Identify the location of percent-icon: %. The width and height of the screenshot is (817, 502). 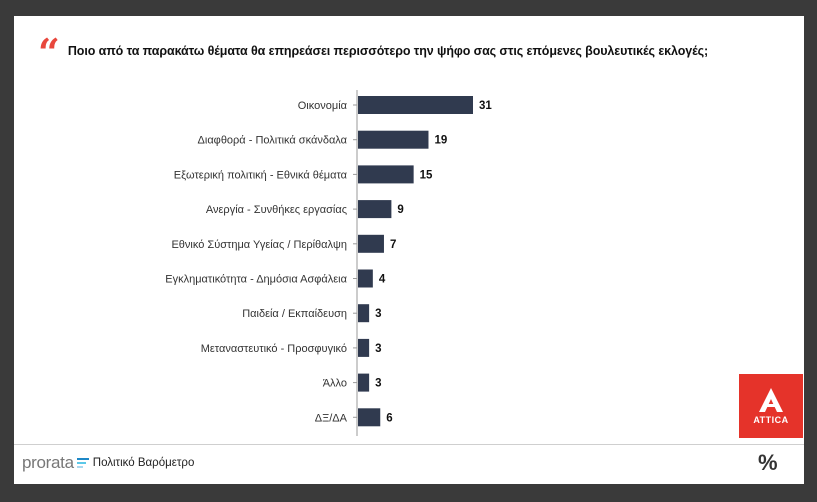
(768, 462).